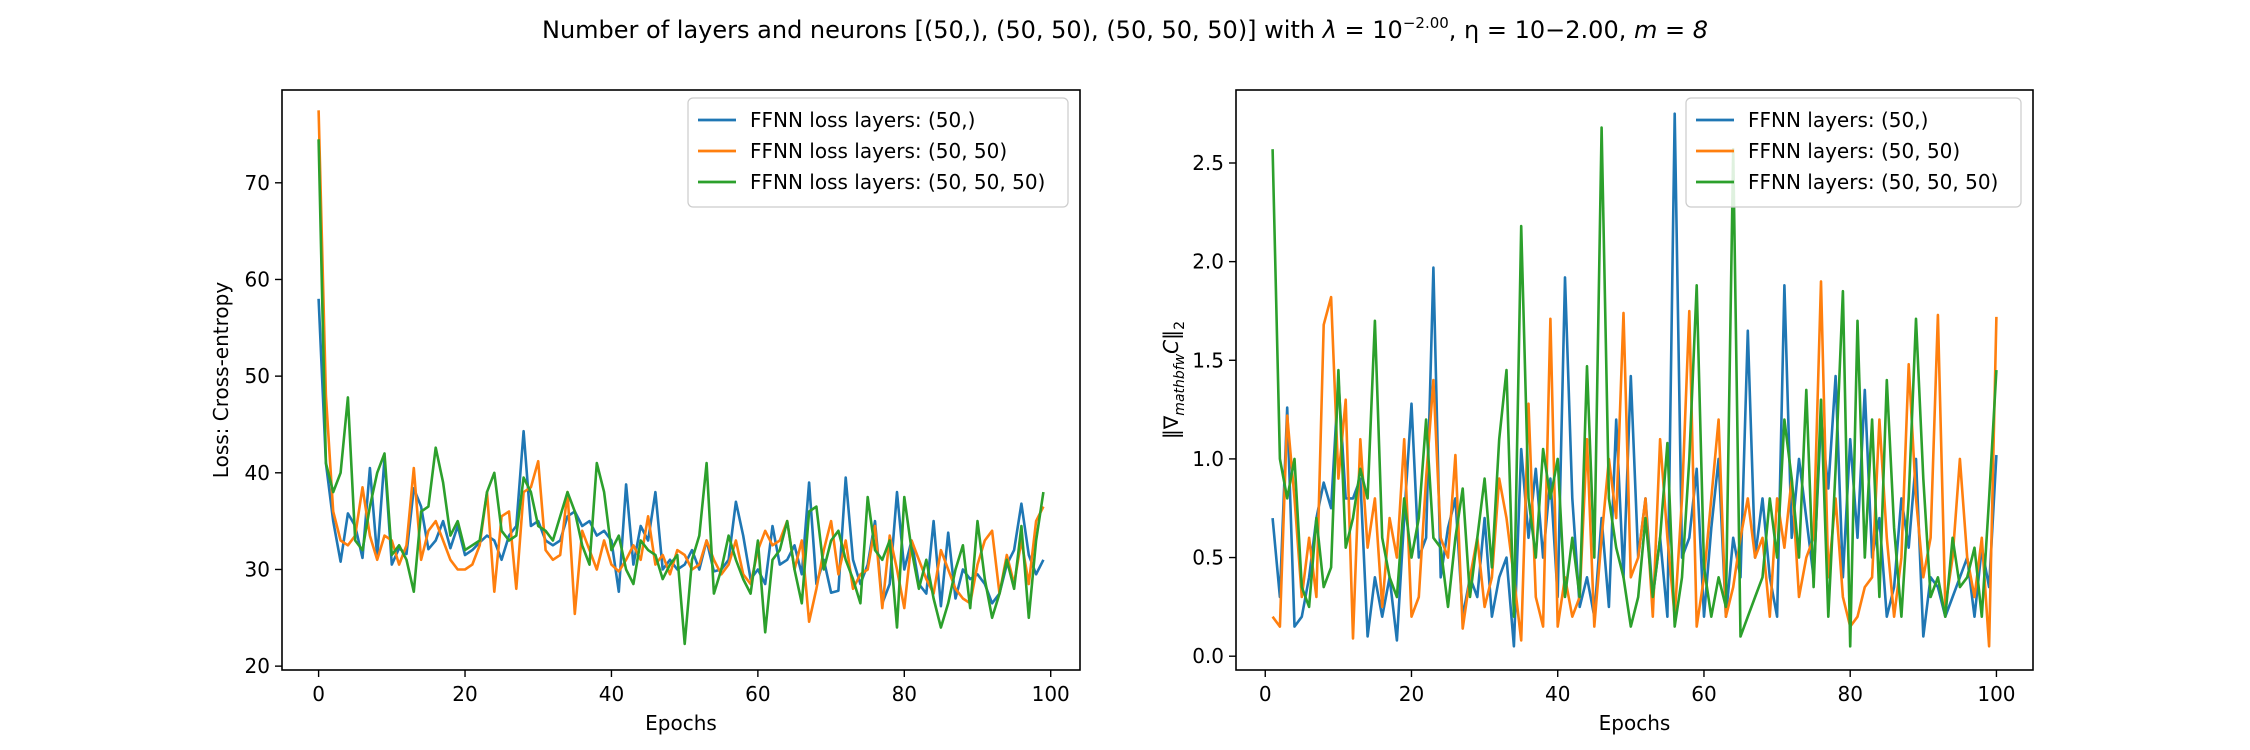  What do you see at coordinates (757, 694) in the screenshot?
I see `loss-x-tick-label: 60` at bounding box center [757, 694].